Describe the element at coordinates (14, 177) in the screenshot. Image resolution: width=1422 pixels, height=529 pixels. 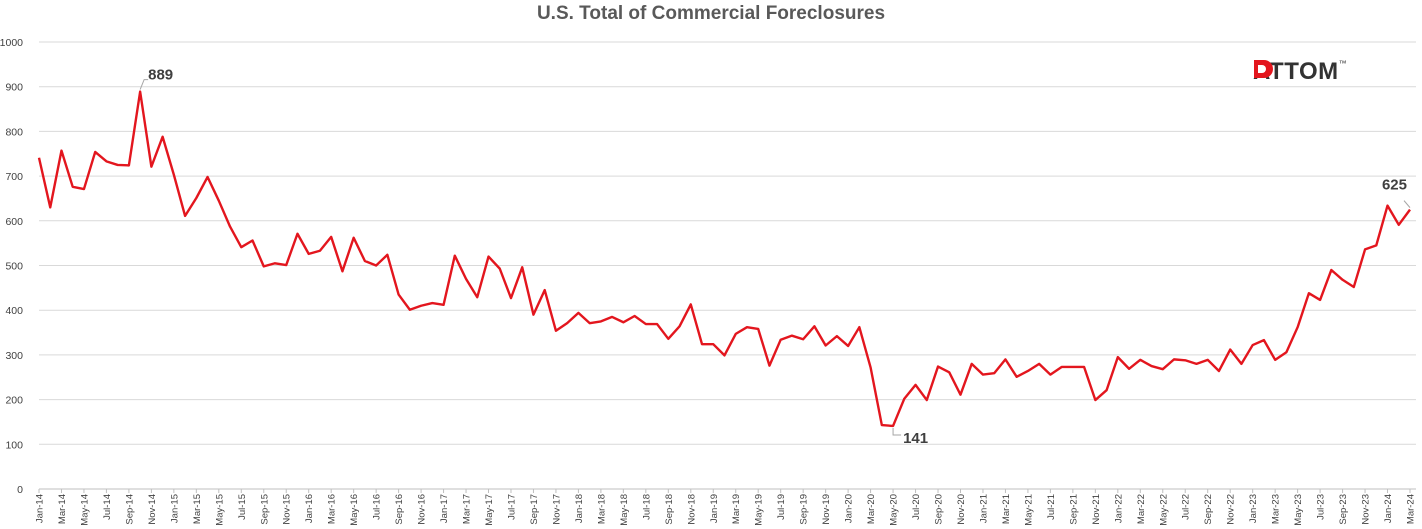
I see `y-tick-label: 700` at that location.